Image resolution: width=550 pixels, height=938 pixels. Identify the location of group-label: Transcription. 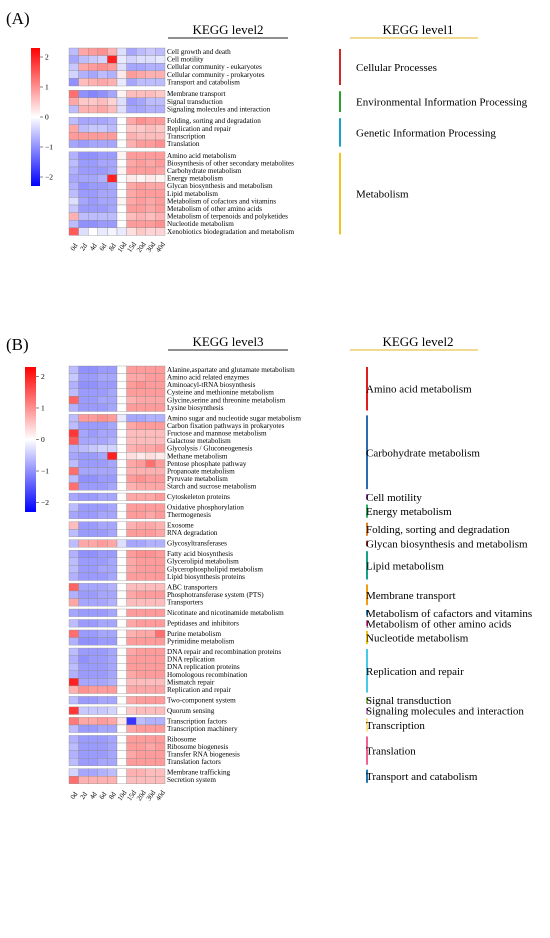
(395, 726).